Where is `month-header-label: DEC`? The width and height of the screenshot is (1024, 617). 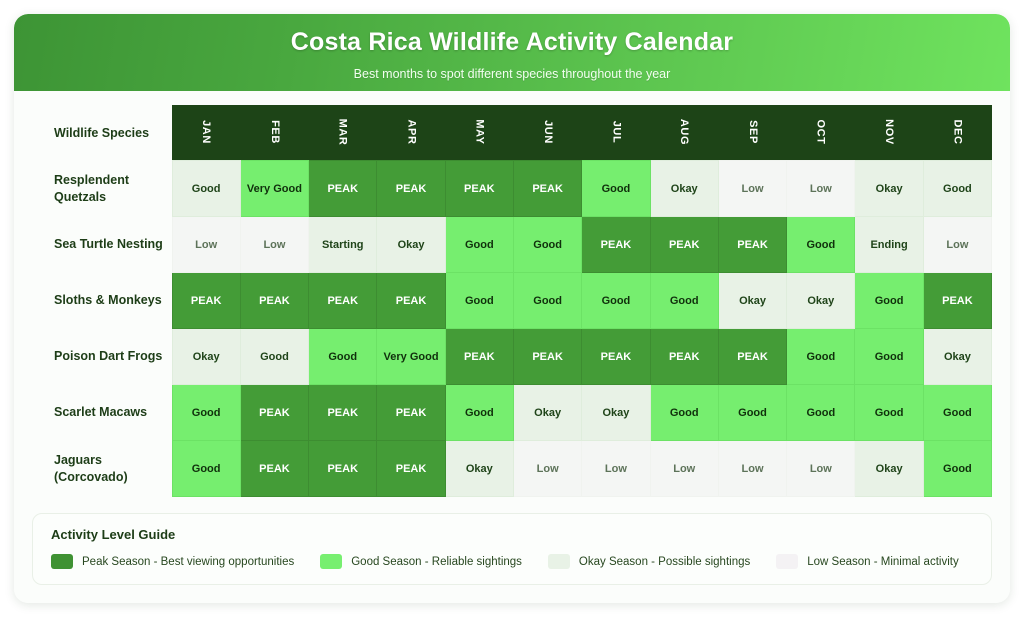 month-header-label: DEC is located at coordinates (957, 132).